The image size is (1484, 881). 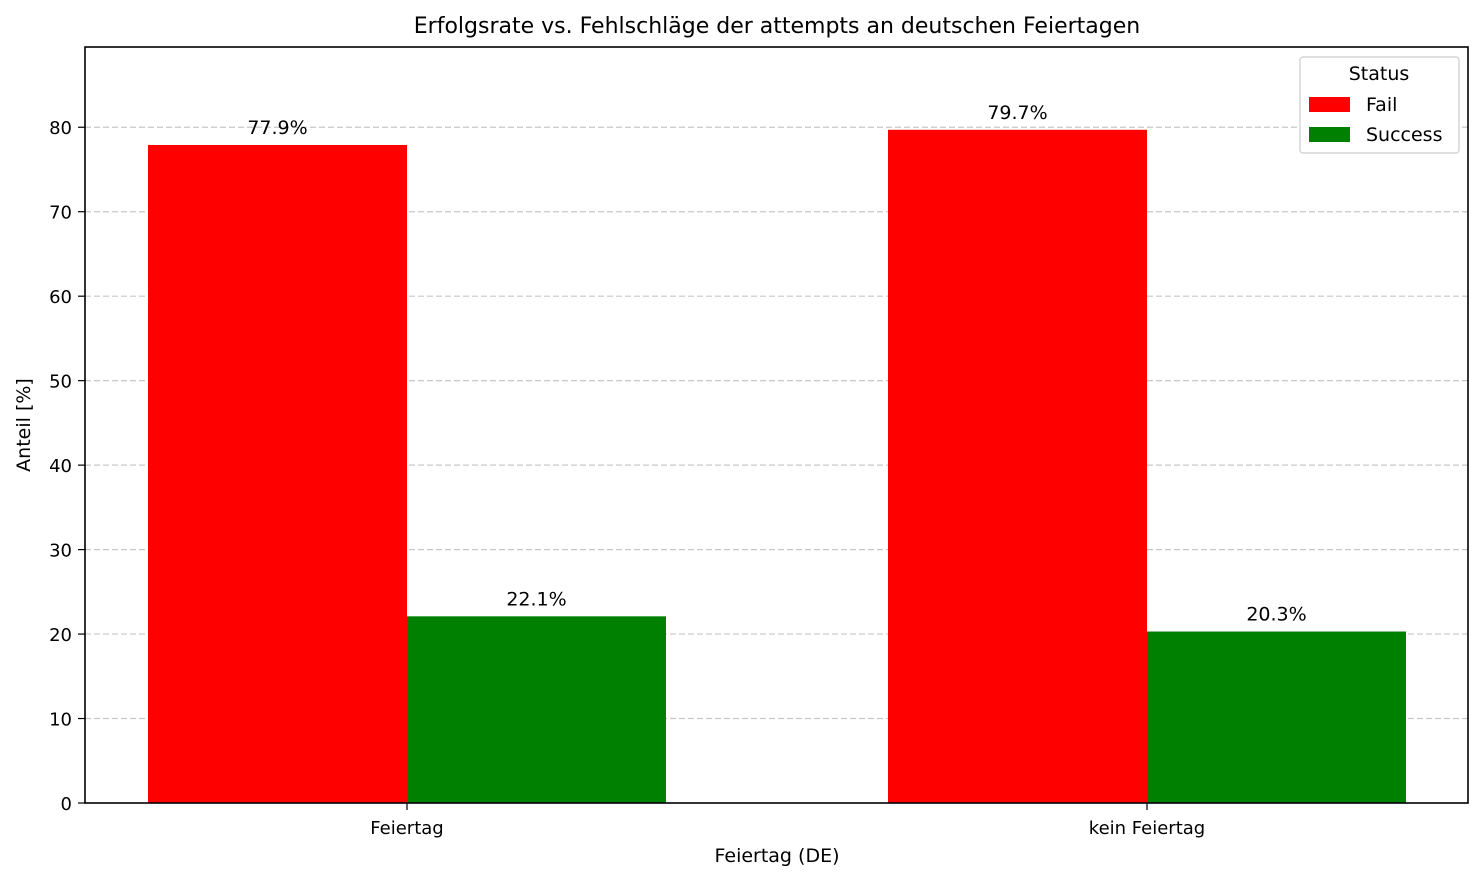 I want to click on y-tick-label: 20, so click(x=60, y=635).